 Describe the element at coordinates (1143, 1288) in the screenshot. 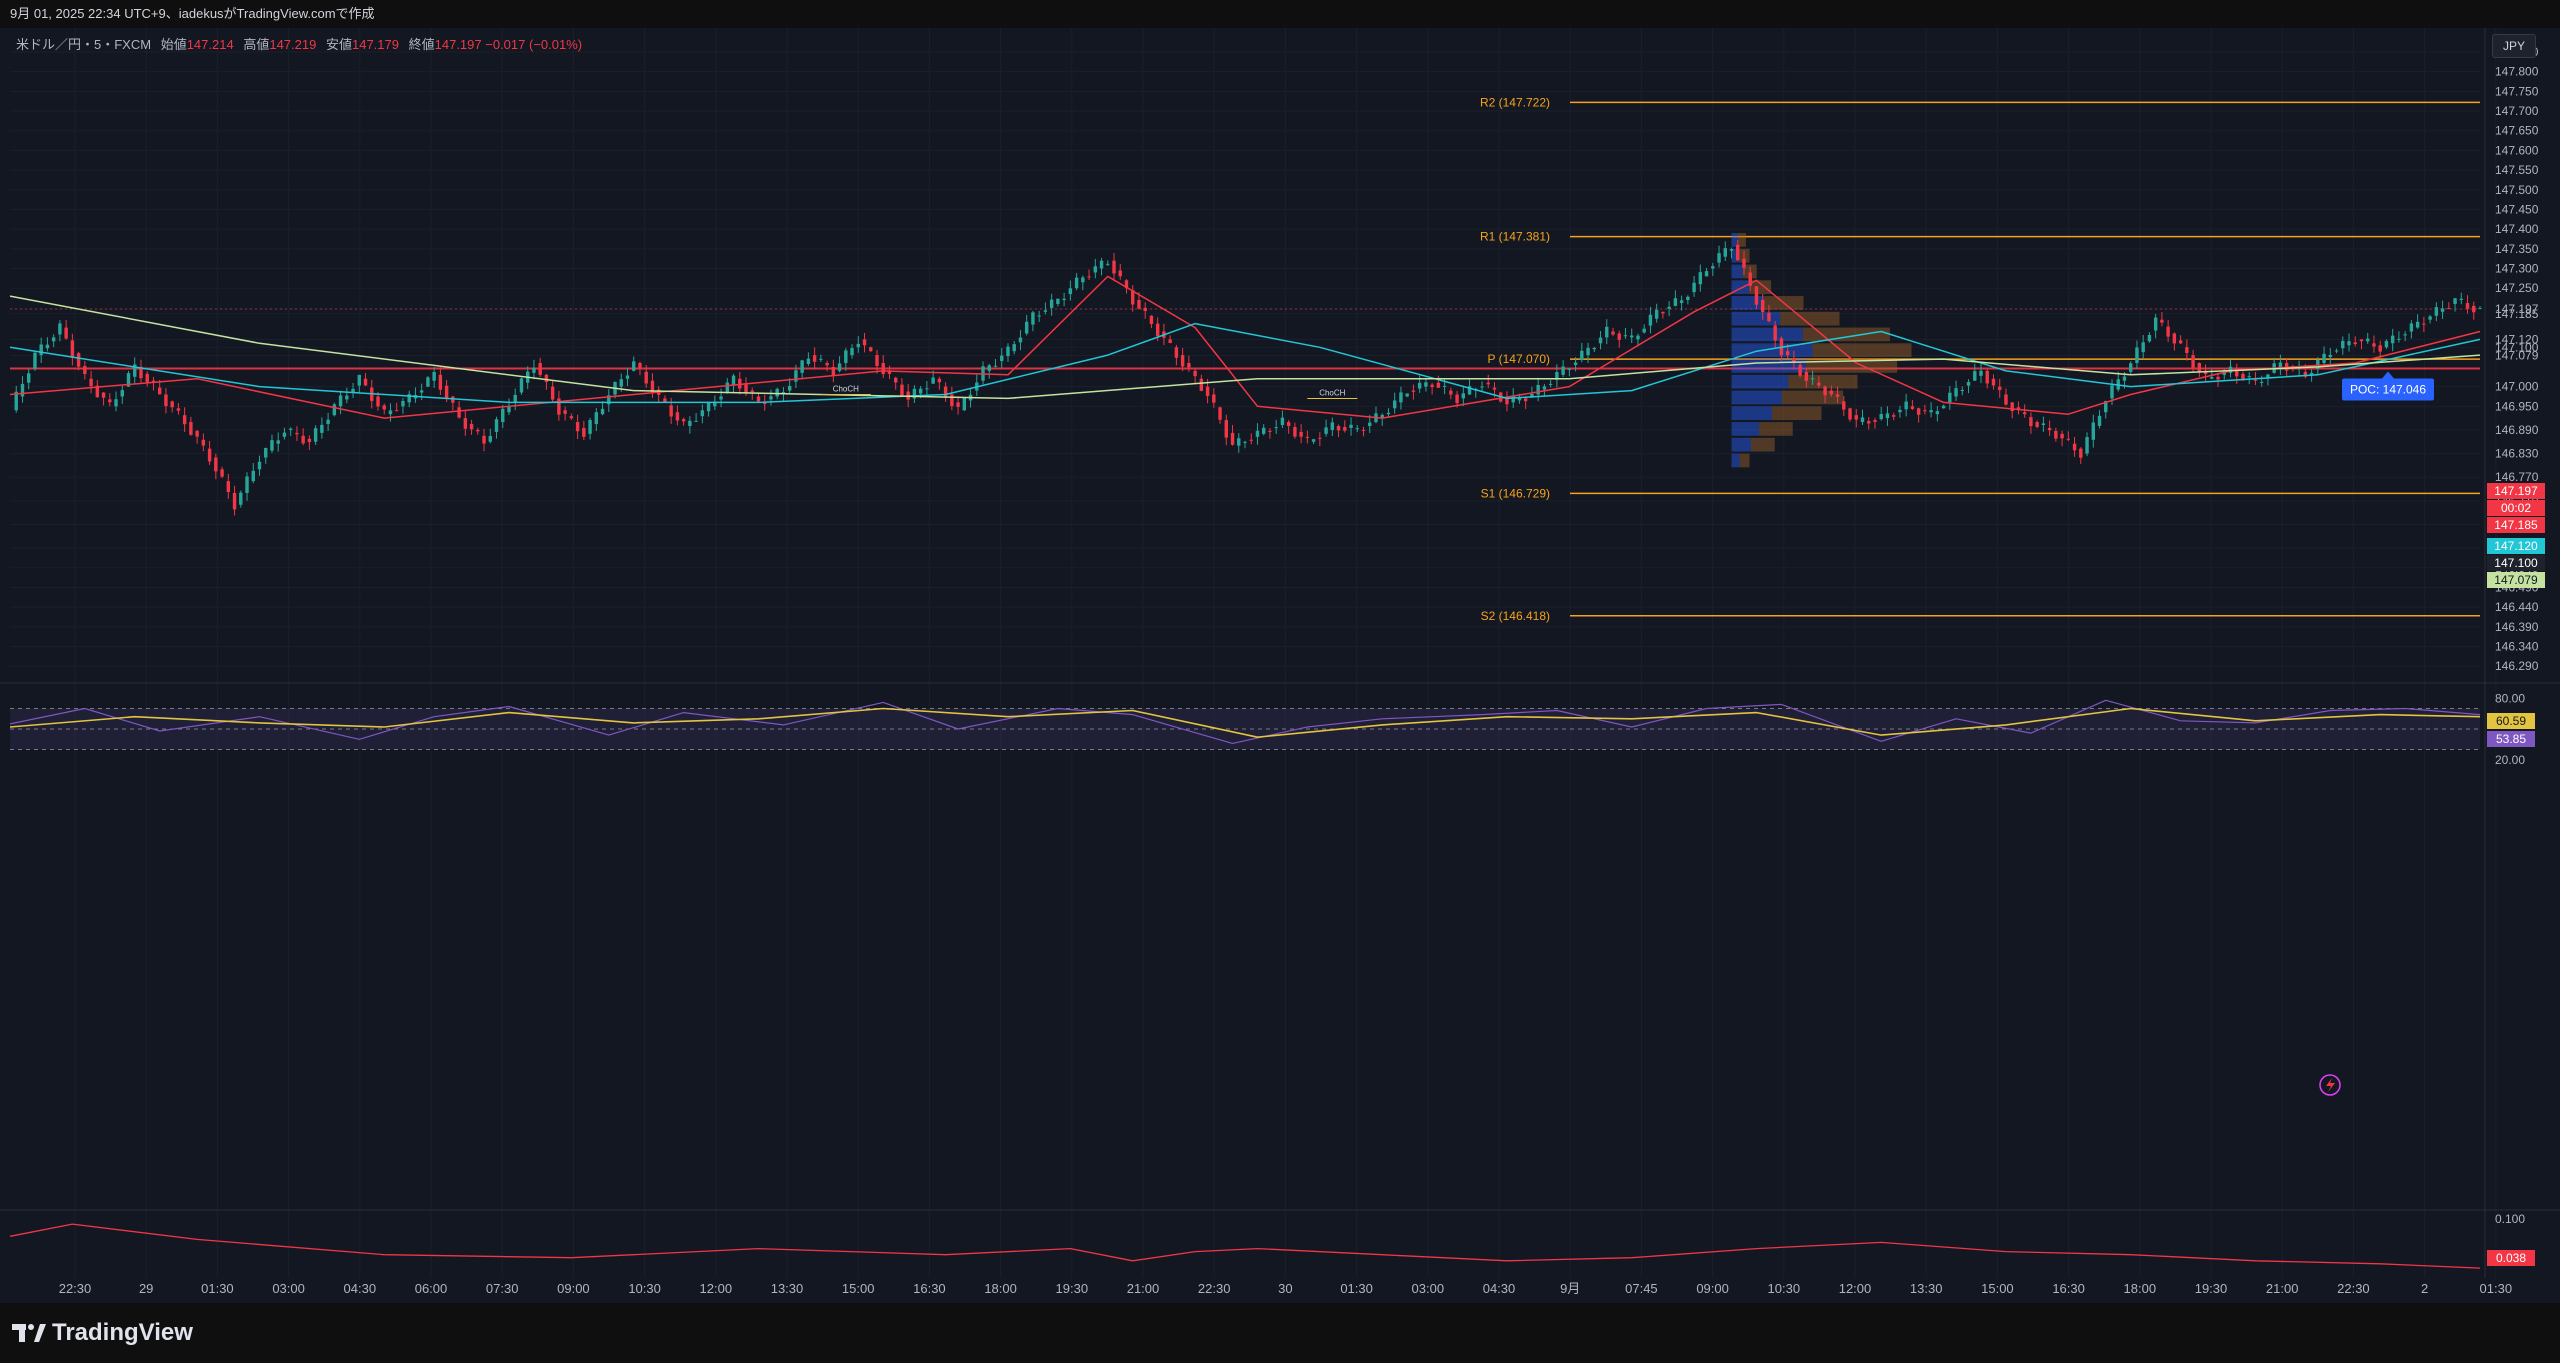

I see `time-tick-label: 21:00` at that location.